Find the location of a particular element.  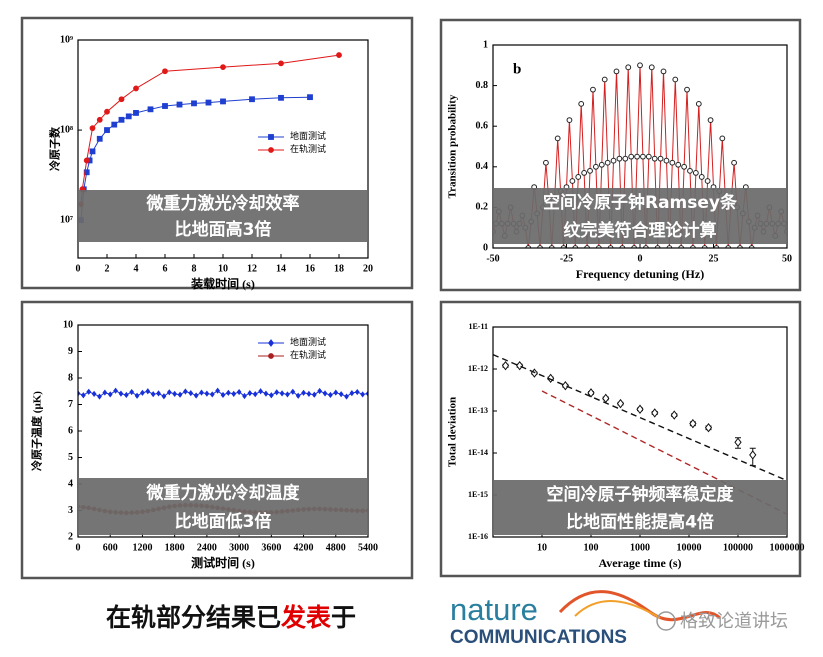

overlay-text: 微重力激光冷却温度 is located at coordinates (223, 492).